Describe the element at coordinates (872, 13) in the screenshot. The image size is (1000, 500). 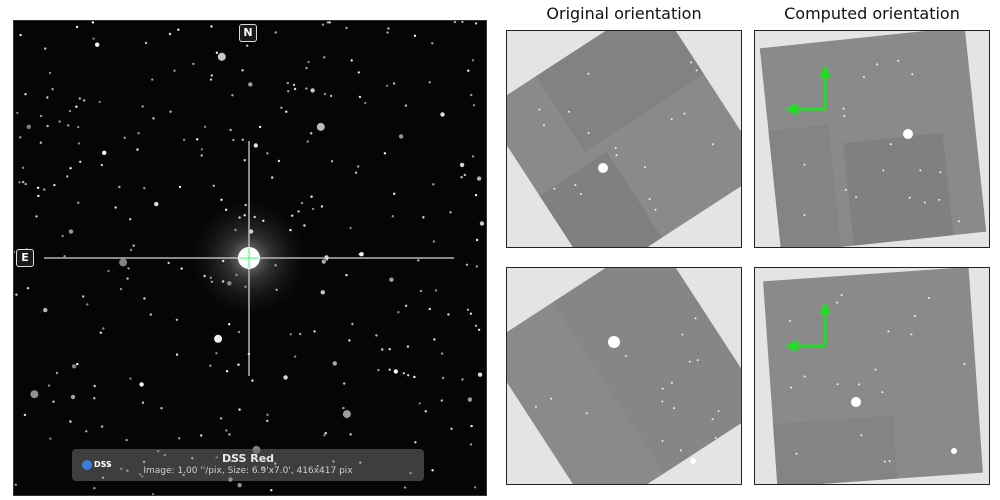
I see `computed-orientation-header: Computed orientation` at that location.